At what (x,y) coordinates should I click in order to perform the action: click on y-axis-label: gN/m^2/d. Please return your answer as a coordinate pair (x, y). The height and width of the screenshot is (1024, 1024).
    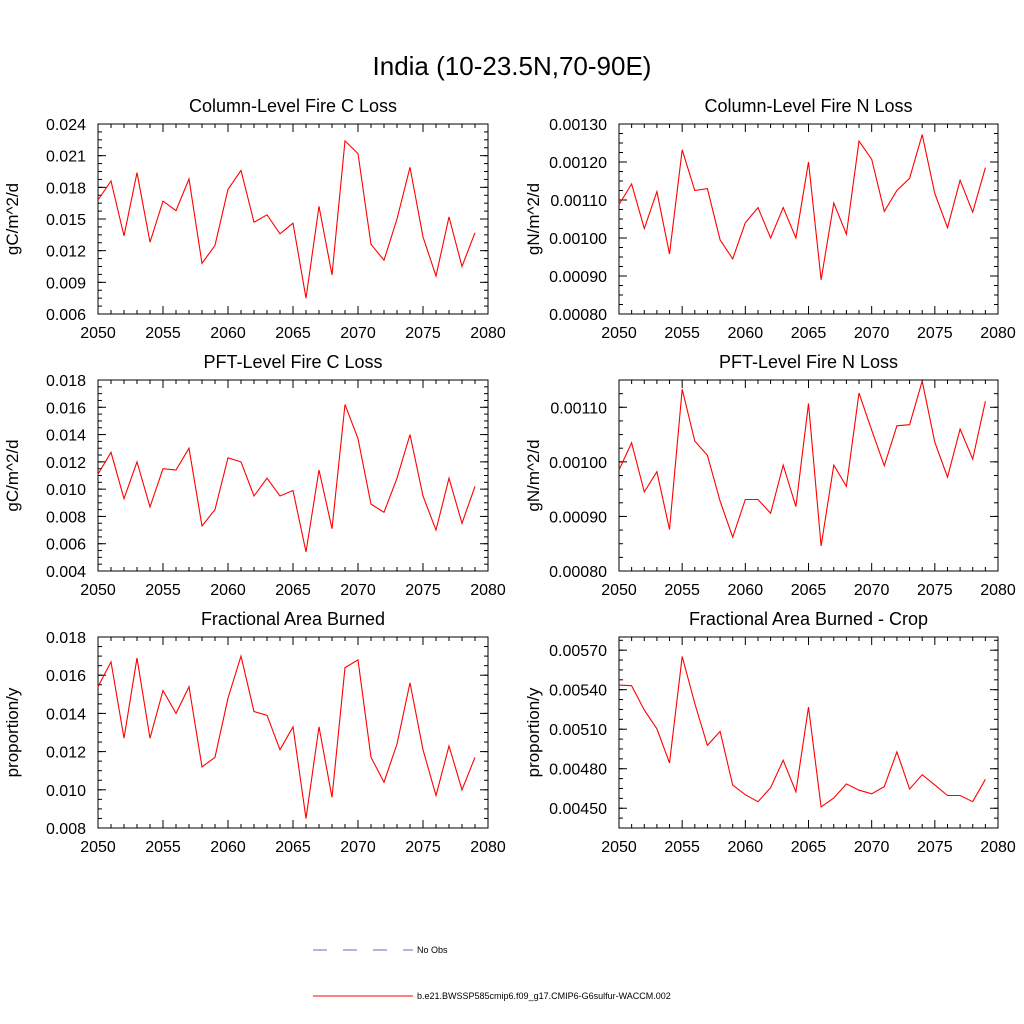
    Looking at the image, I should click on (533, 475).